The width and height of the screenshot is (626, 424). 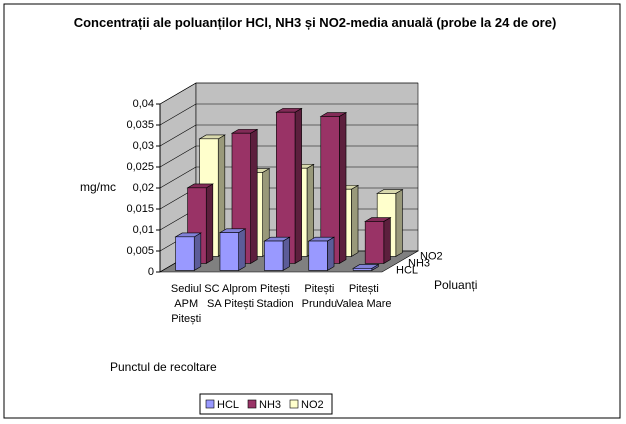 I want to click on y-tick-label: 0,025, so click(x=140, y=167).